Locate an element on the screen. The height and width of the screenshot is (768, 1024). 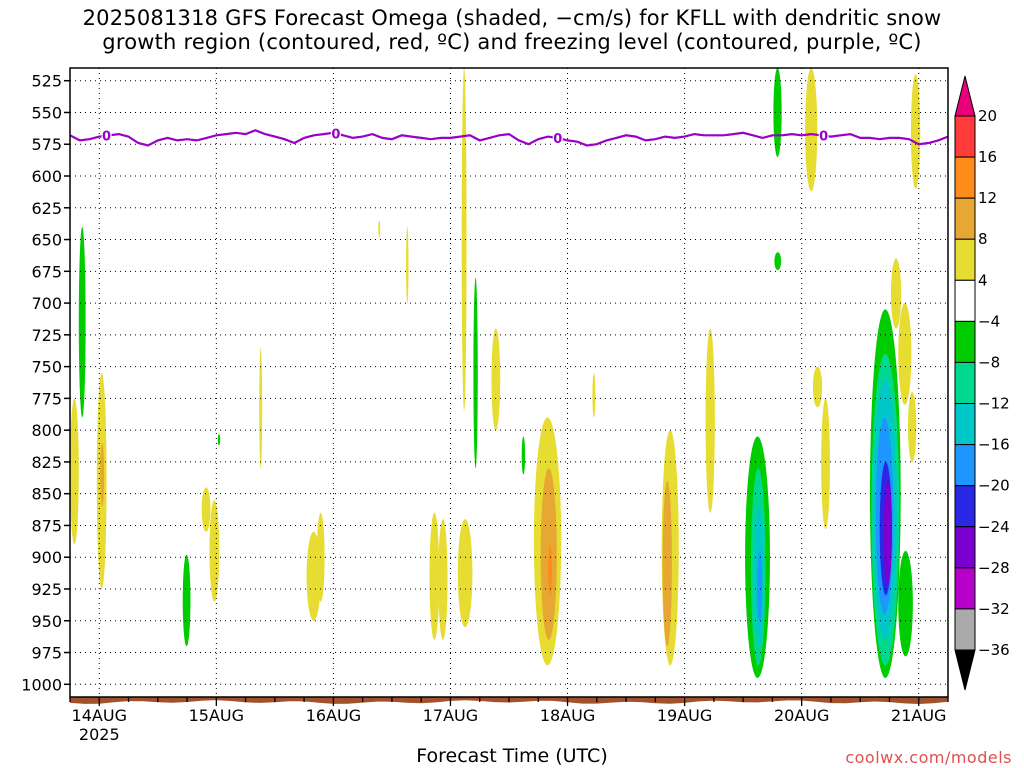
freezing-level-contour: 0 0 0 0 is located at coordinates (509, 136).